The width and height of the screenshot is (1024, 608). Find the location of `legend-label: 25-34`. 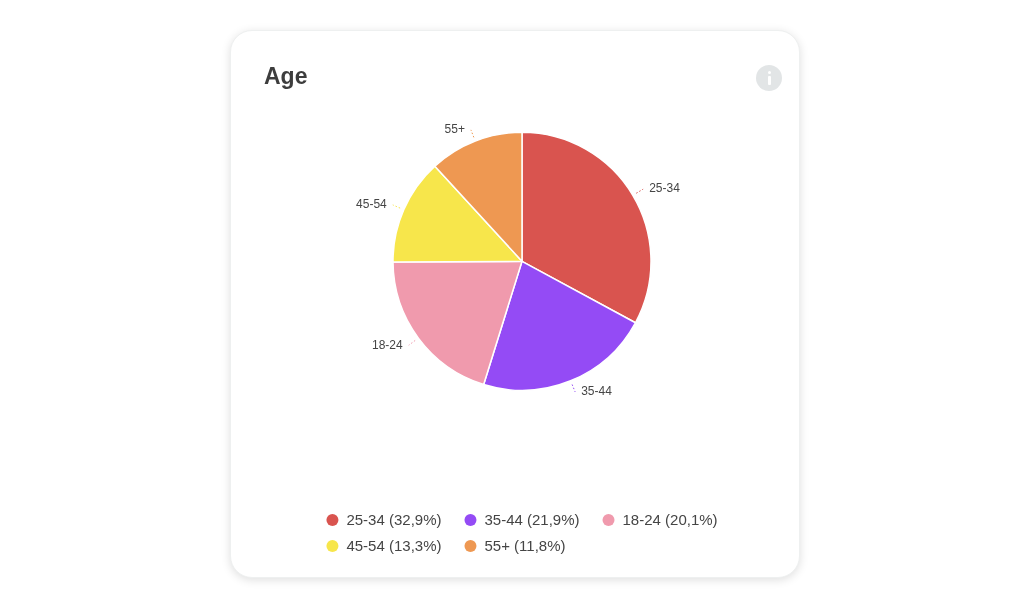

legend-label: 25-34 is located at coordinates (365, 520).